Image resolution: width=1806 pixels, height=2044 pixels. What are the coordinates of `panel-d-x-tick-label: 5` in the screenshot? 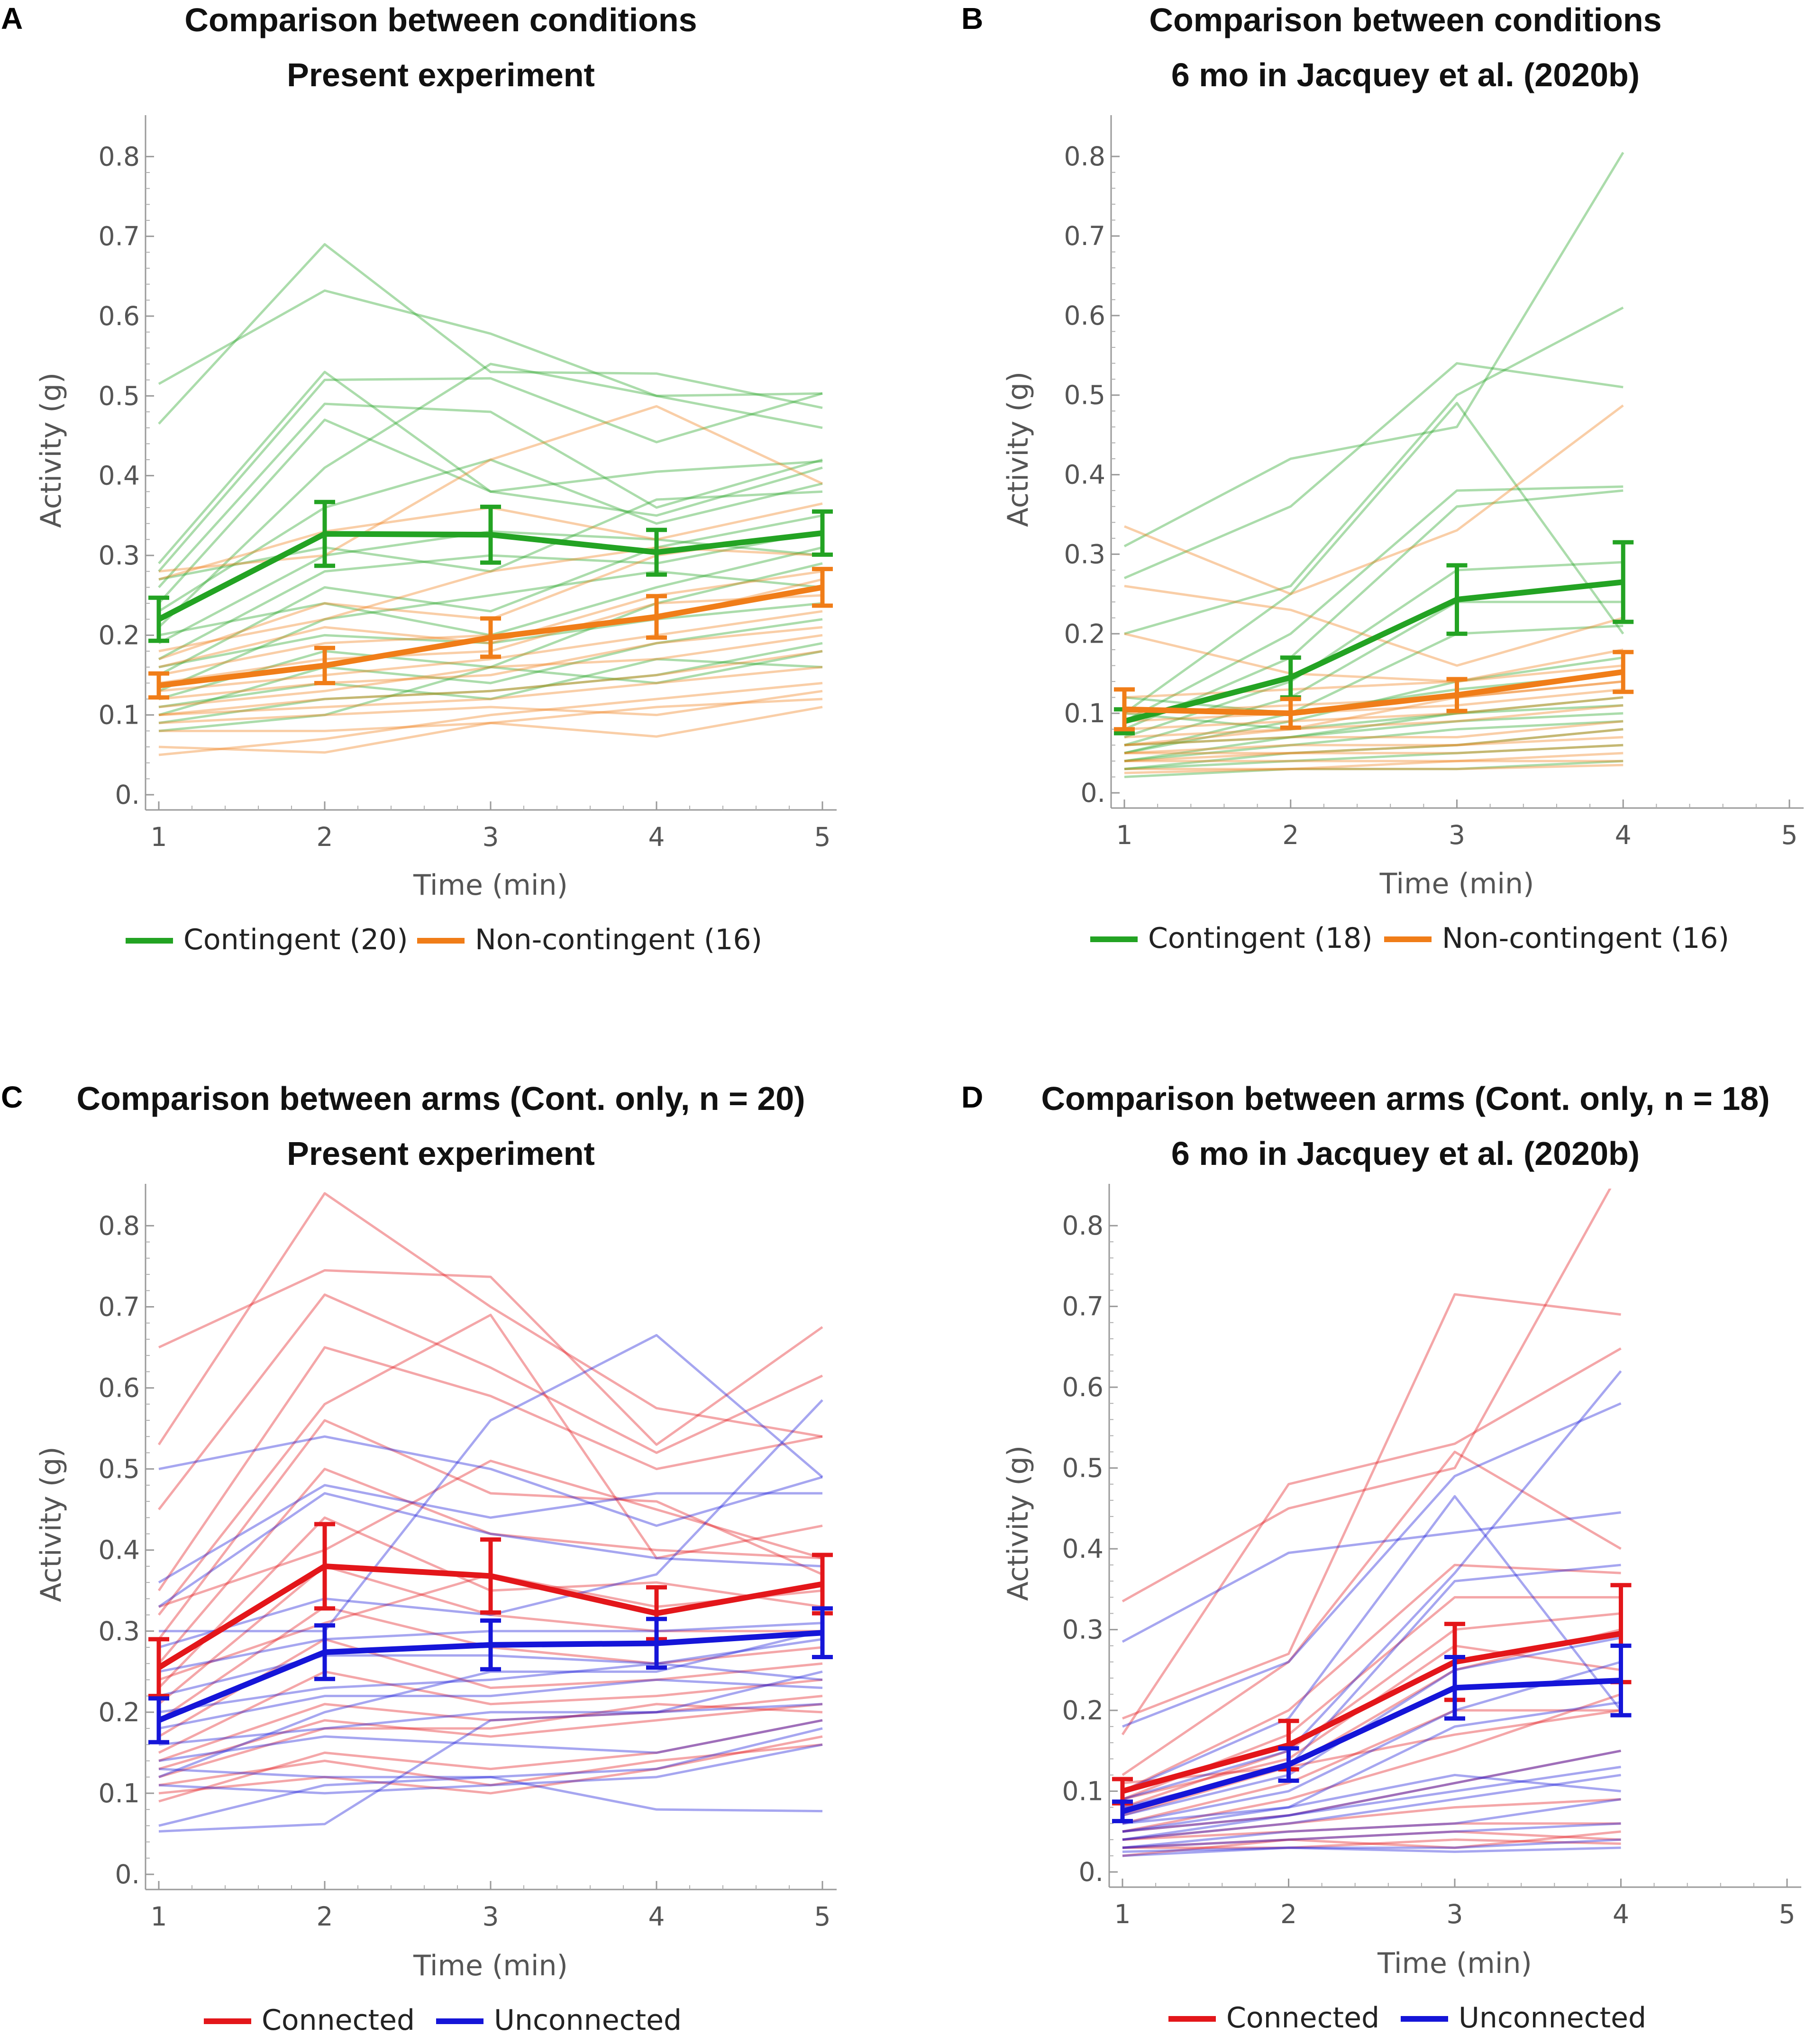 It's located at (1787, 1914).